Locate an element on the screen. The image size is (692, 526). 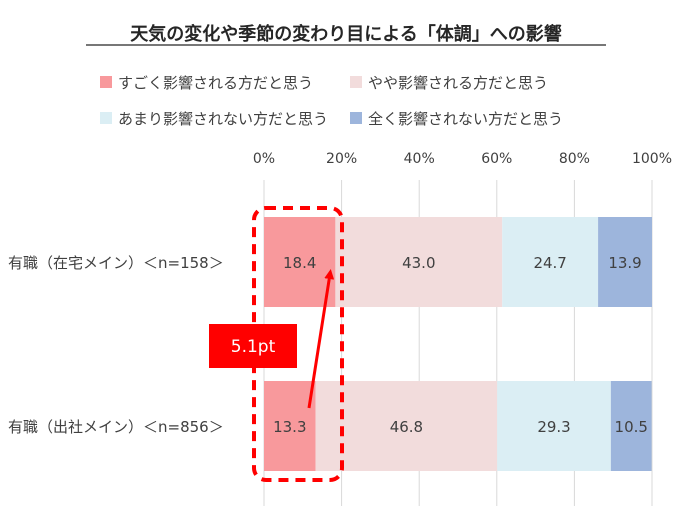
x-tick-label: 0% is located at coordinates (264, 159).